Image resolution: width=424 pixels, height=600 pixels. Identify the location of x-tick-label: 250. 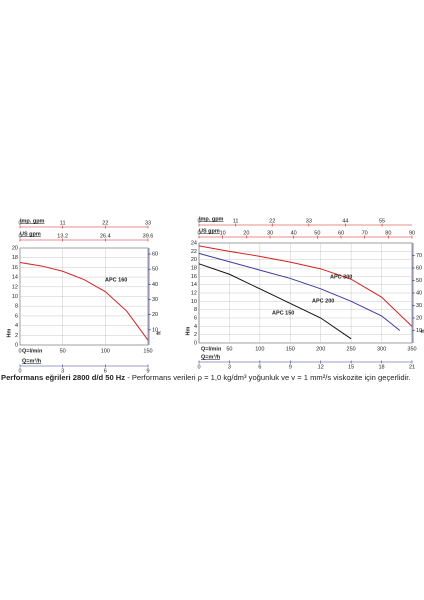
(351, 349).